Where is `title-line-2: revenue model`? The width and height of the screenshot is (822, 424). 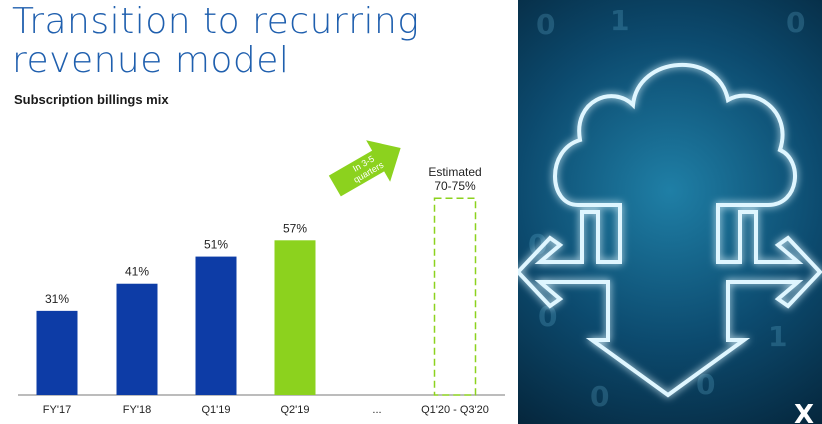
title-line-2: revenue model is located at coordinates (151, 60).